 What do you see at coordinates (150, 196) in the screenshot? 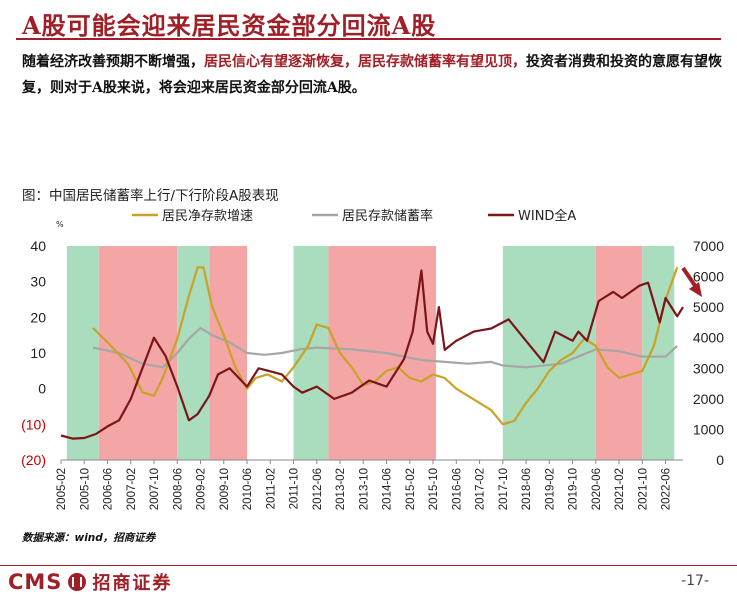
I see `figure-title: 图：中国居民储蓄率上行/下行阶段A股表现` at bounding box center [150, 196].